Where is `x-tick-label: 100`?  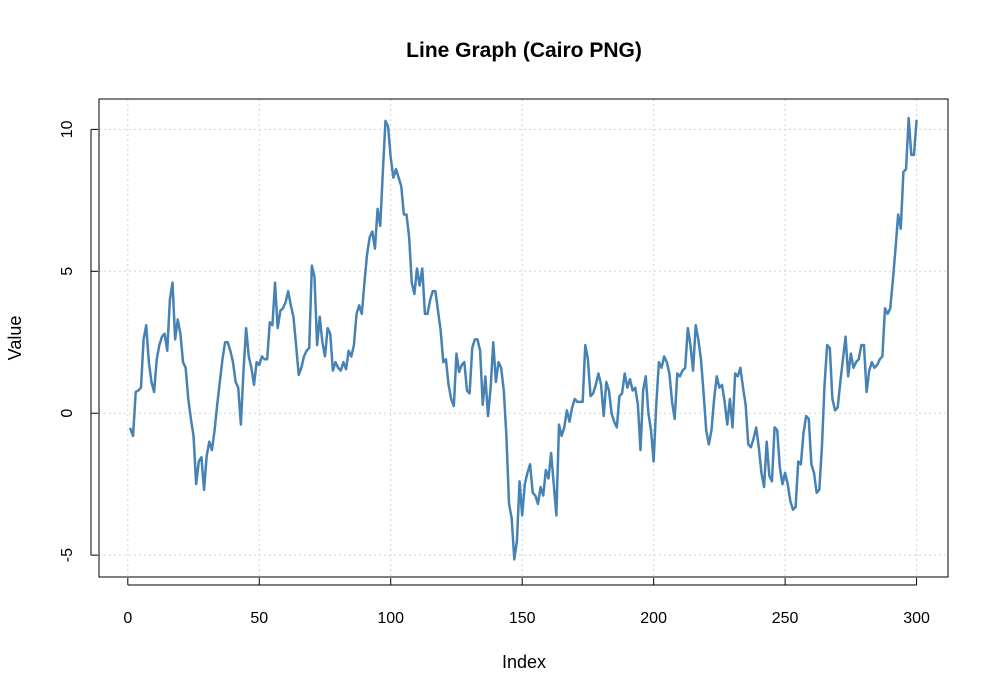
x-tick-label: 100 is located at coordinates (390, 618).